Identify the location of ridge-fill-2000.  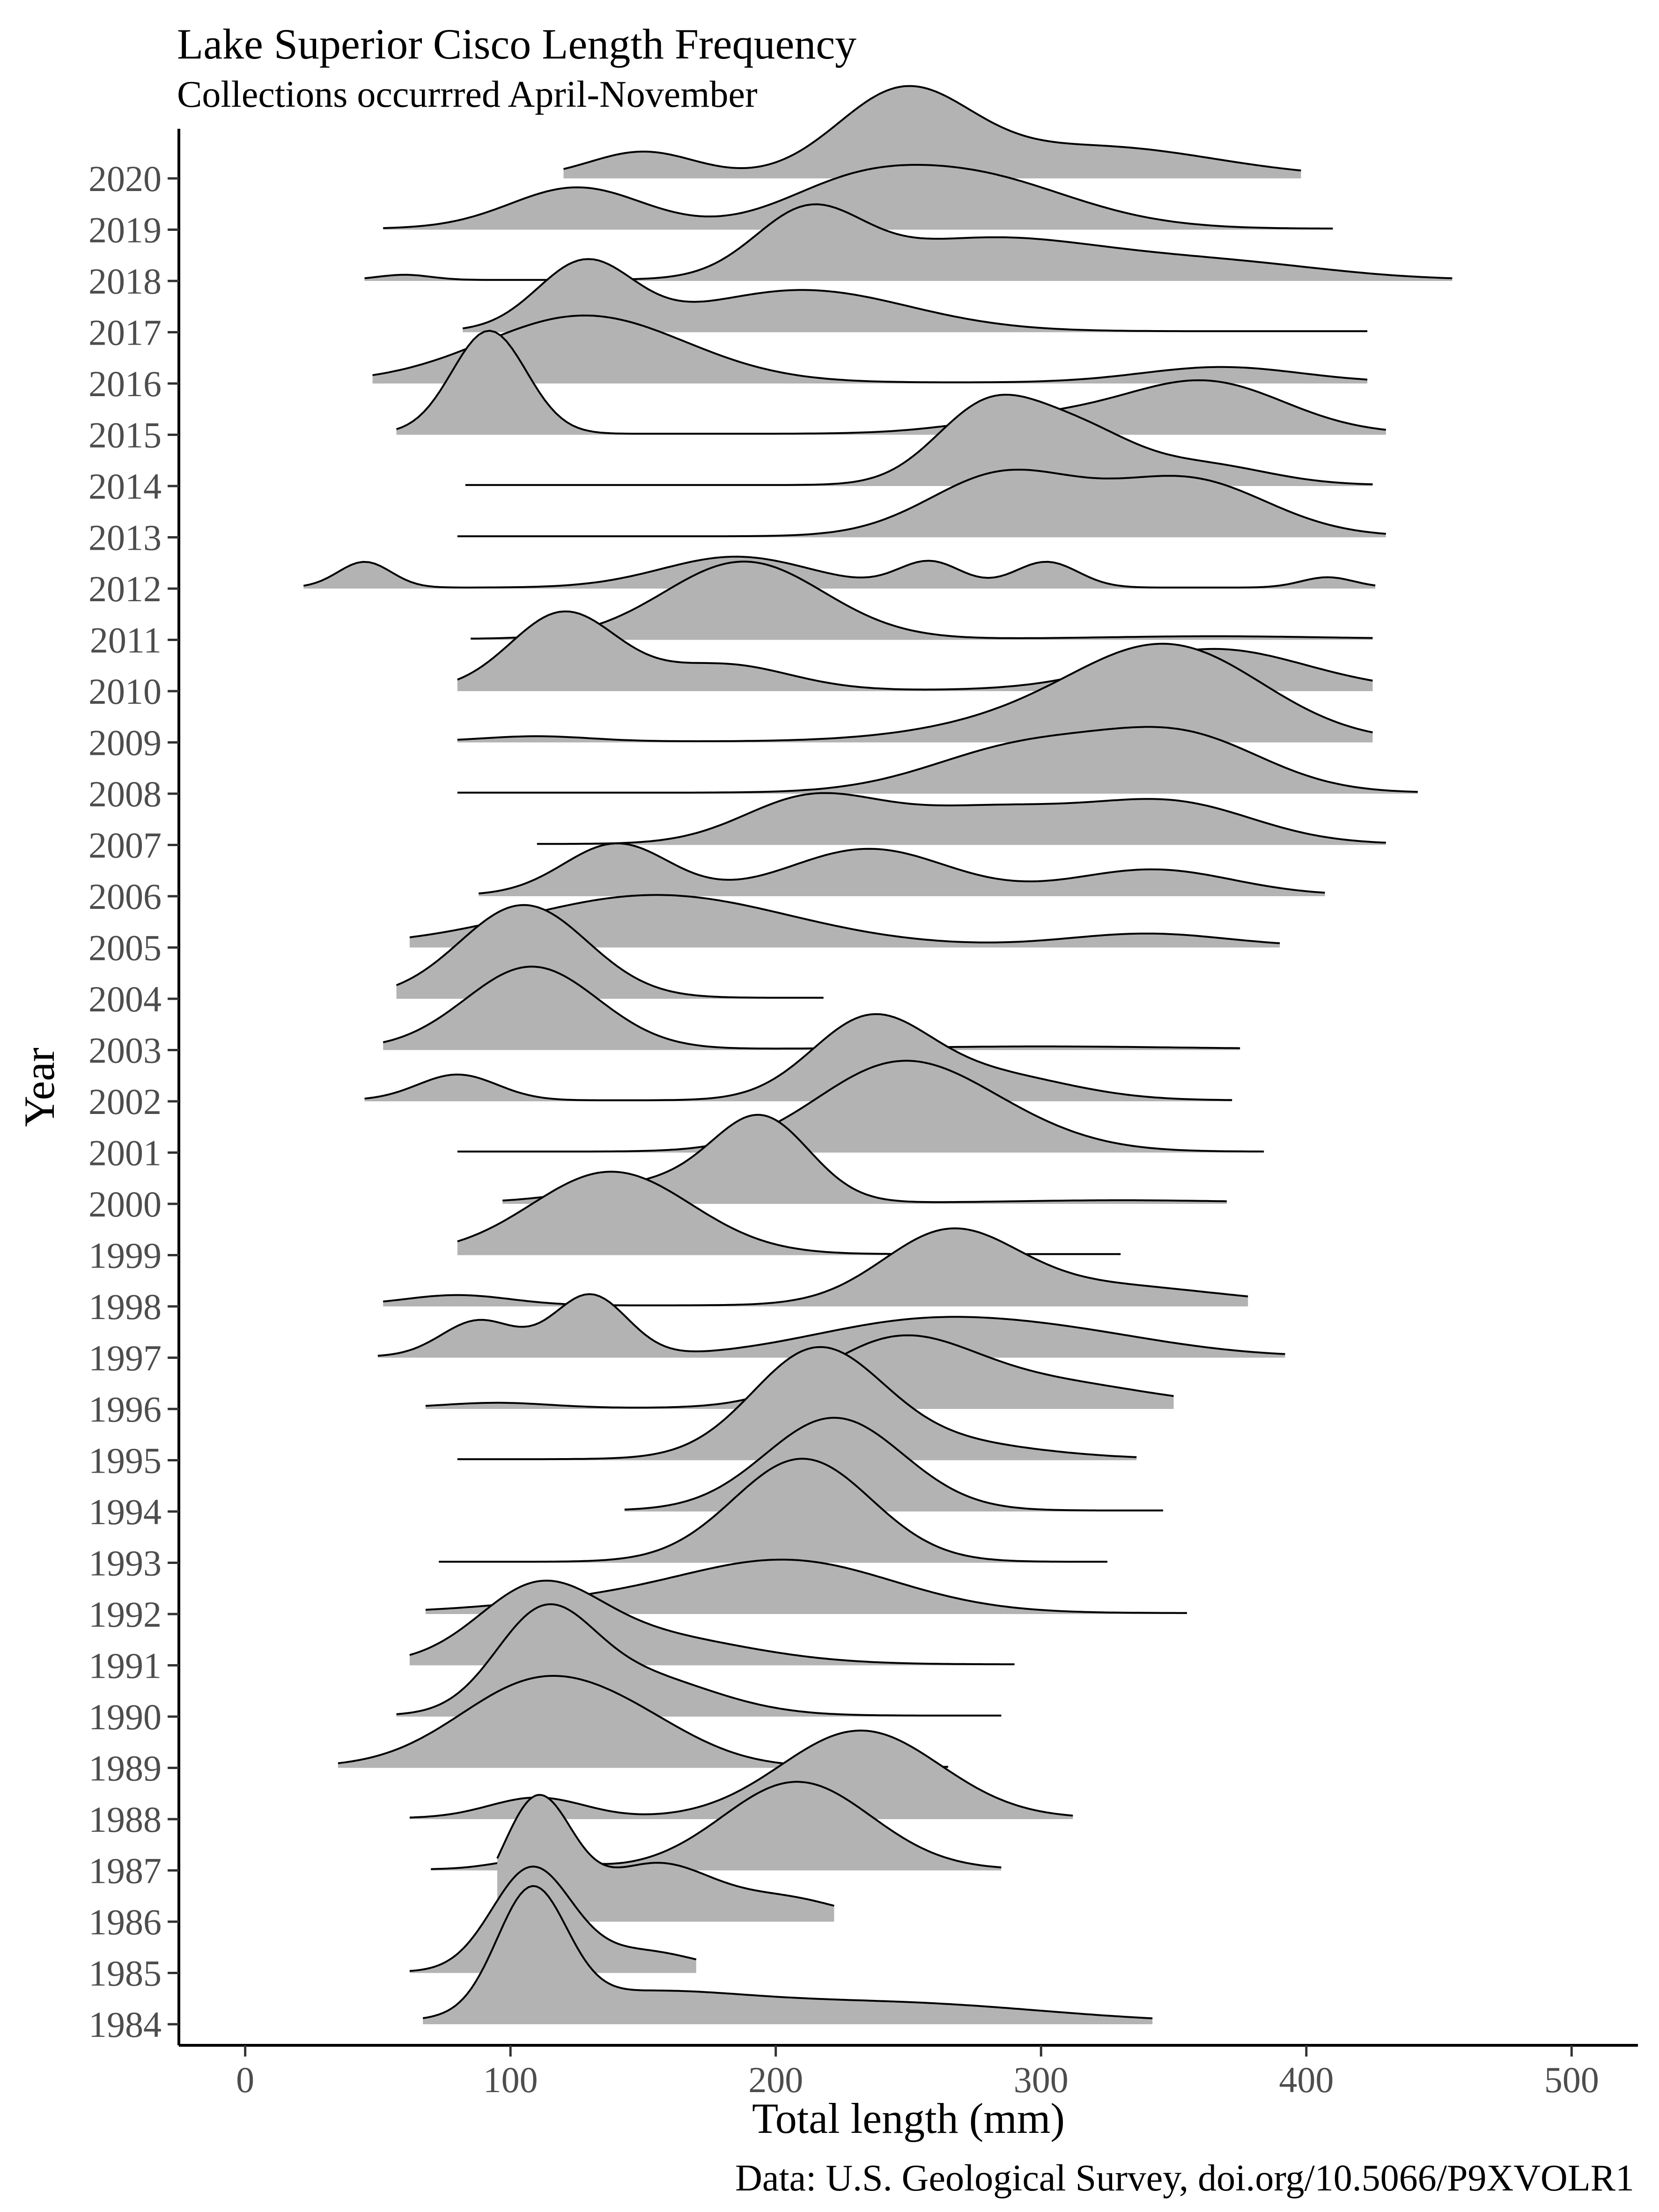
(865, 1159).